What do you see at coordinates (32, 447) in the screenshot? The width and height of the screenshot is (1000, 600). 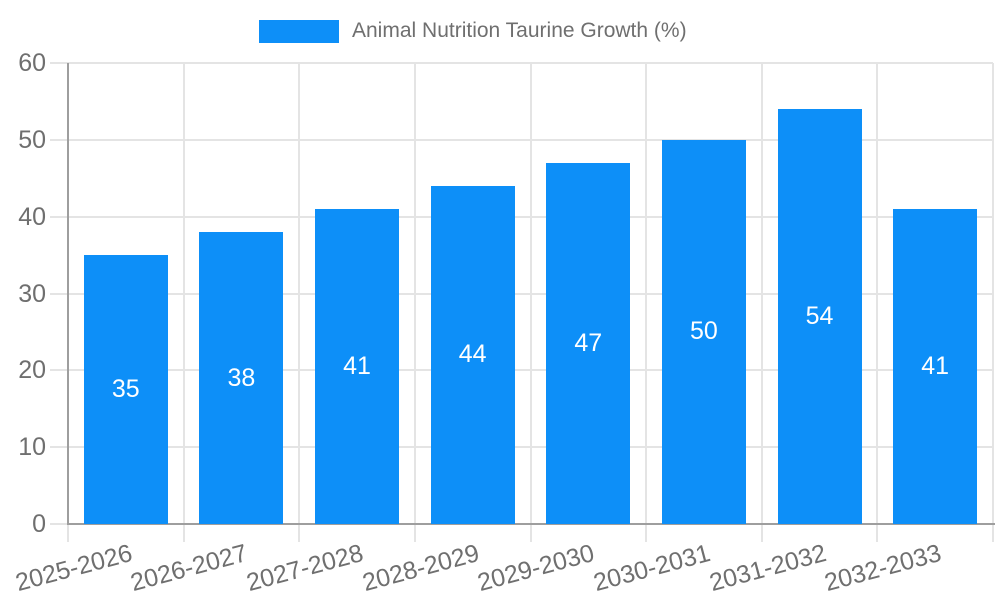 I see `y-tick-label: 10` at bounding box center [32, 447].